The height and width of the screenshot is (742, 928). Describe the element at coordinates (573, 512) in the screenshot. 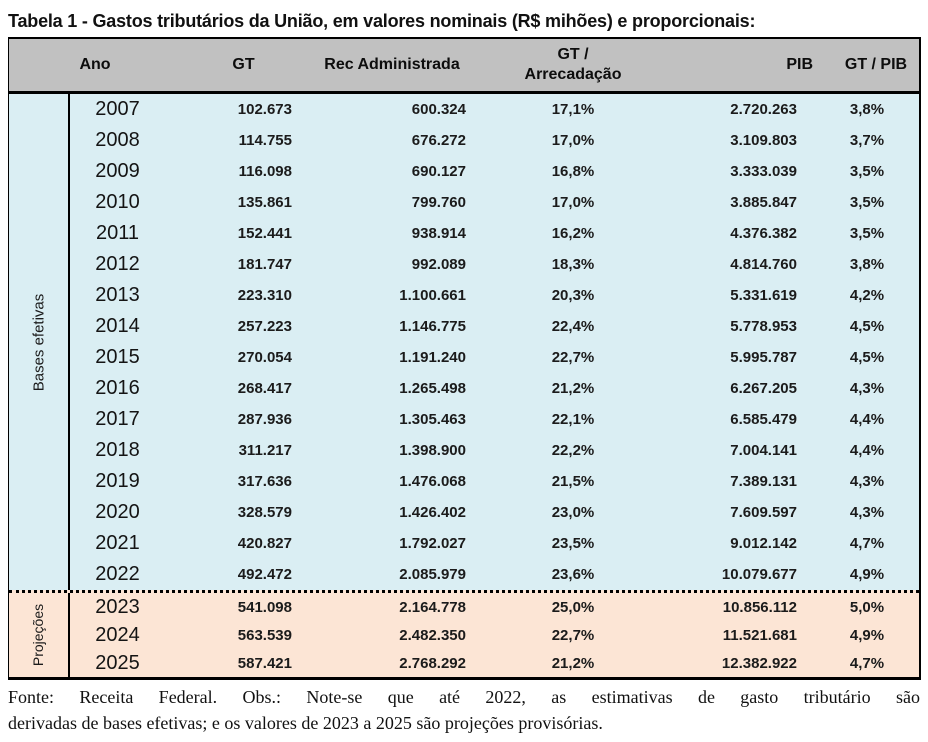

I see `cell-gta: 23,0%` at that location.